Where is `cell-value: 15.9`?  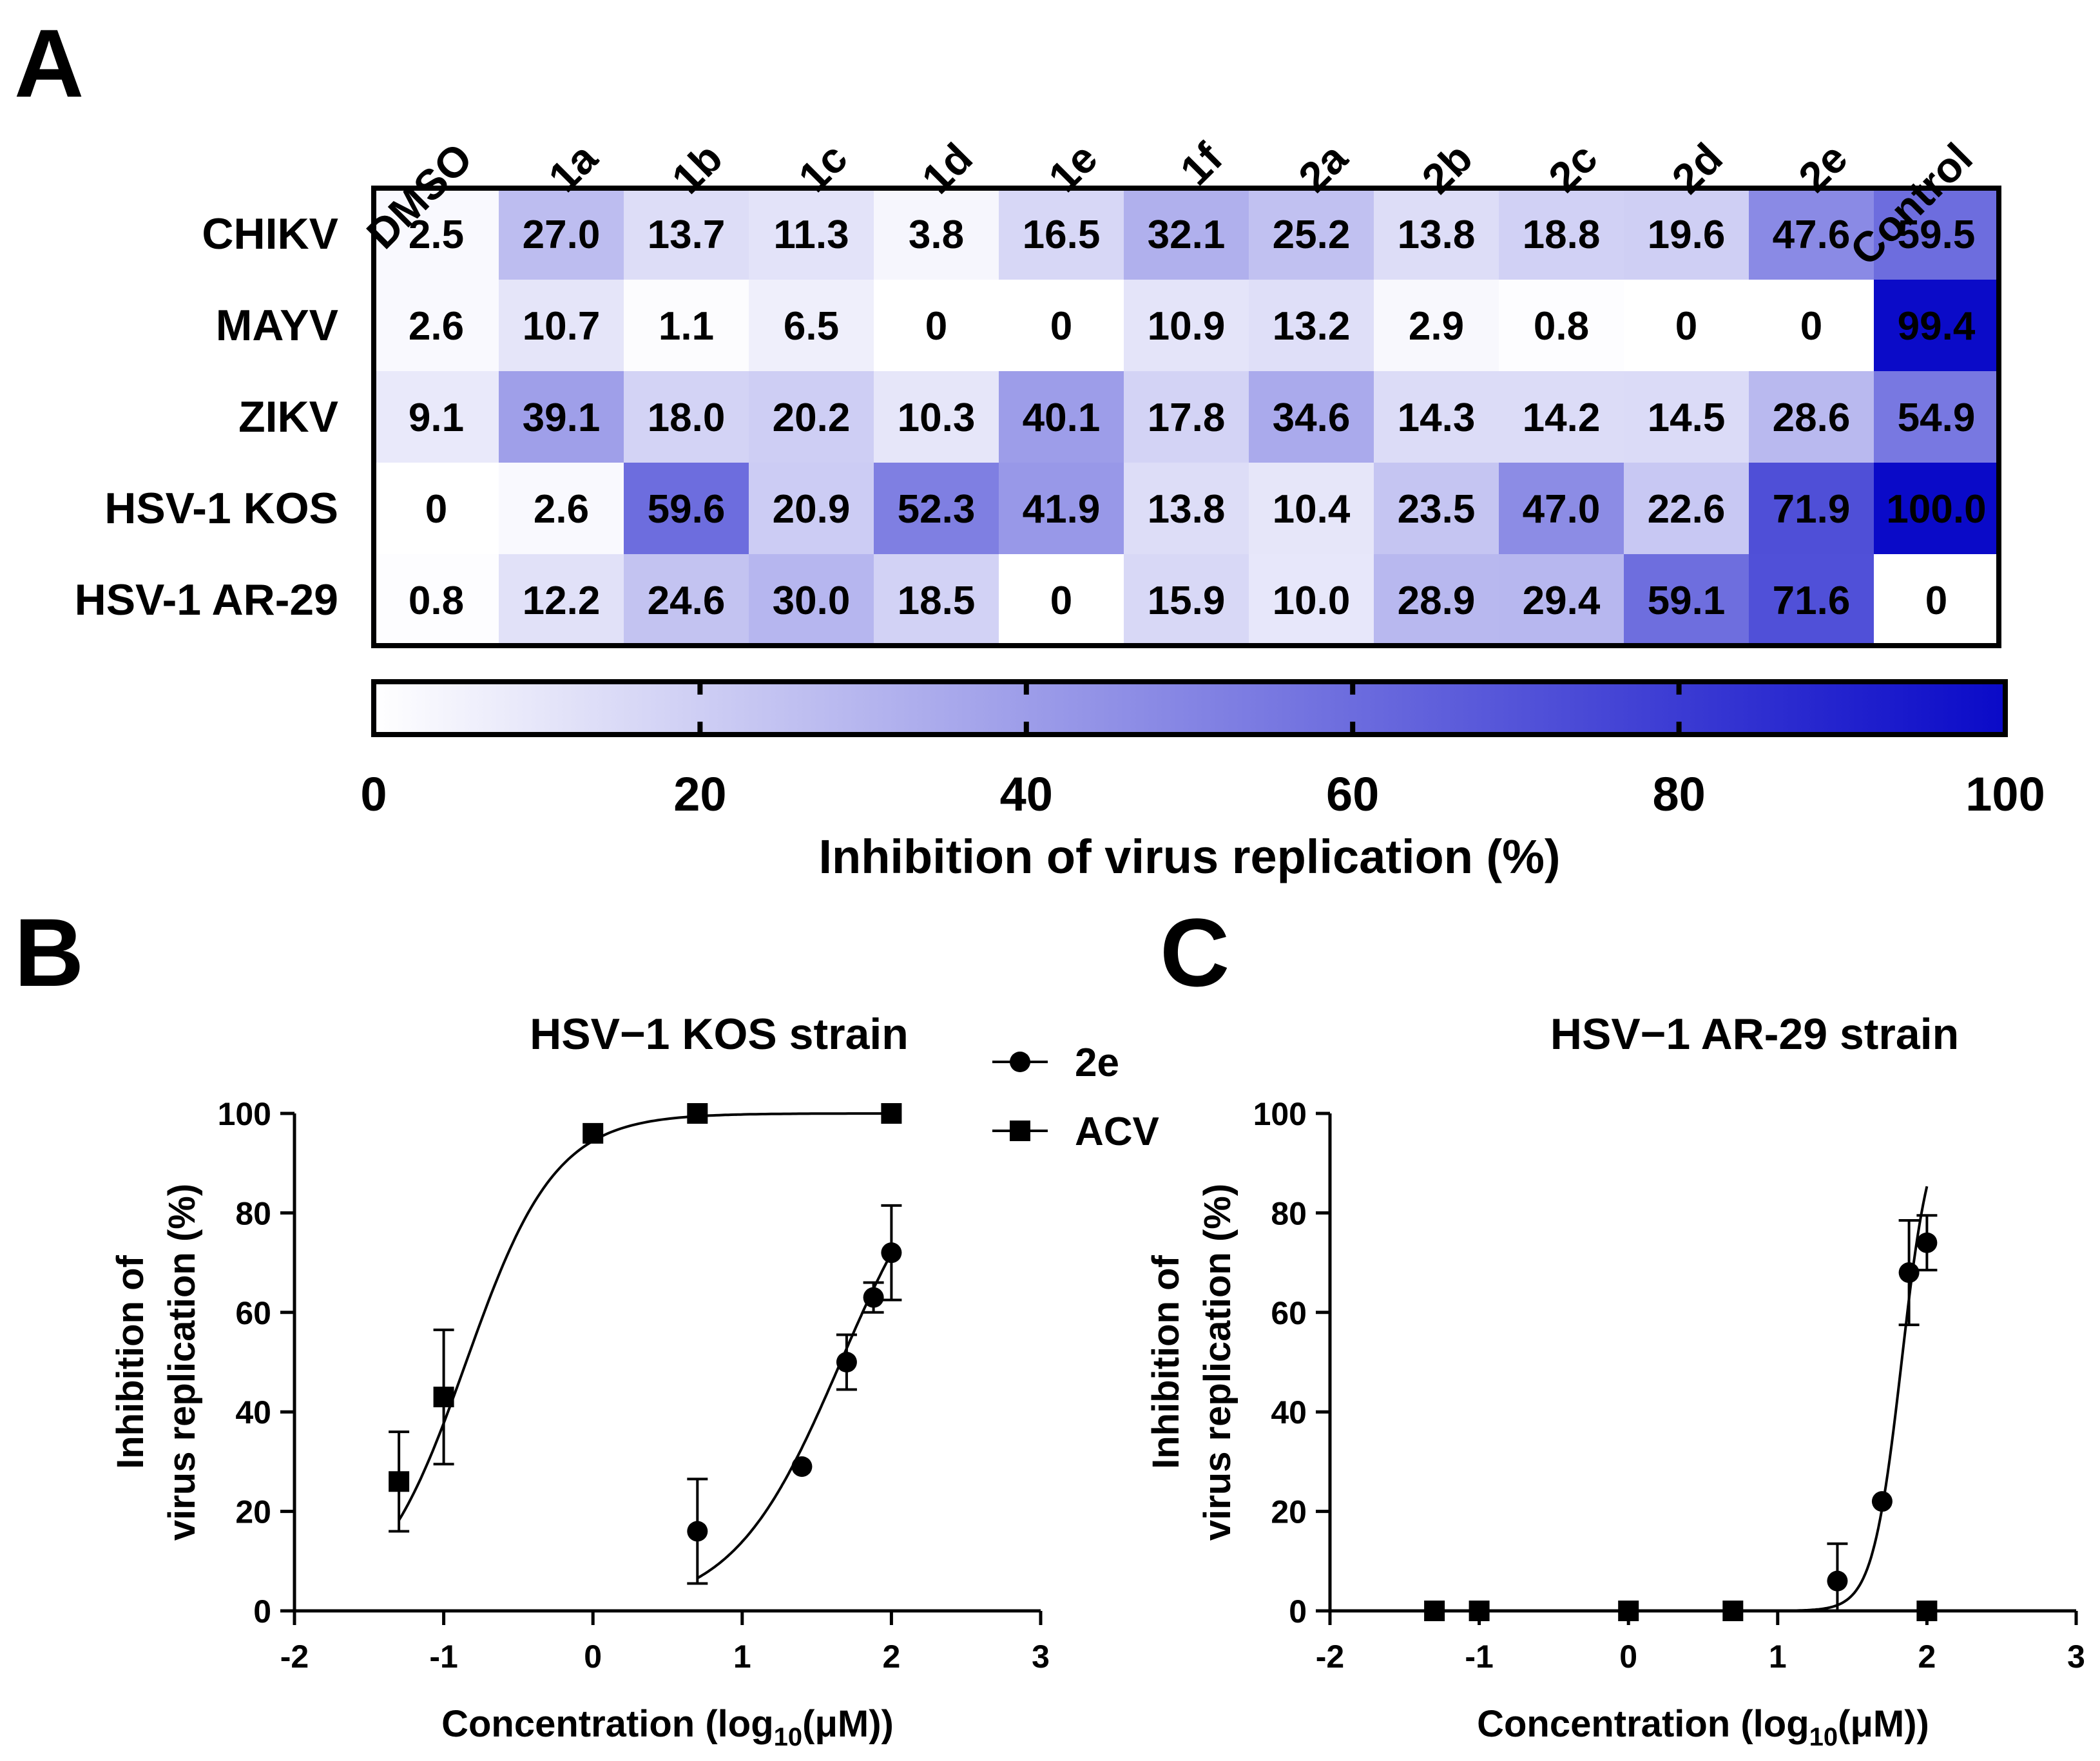
cell-value: 15.9 is located at coordinates (1187, 601).